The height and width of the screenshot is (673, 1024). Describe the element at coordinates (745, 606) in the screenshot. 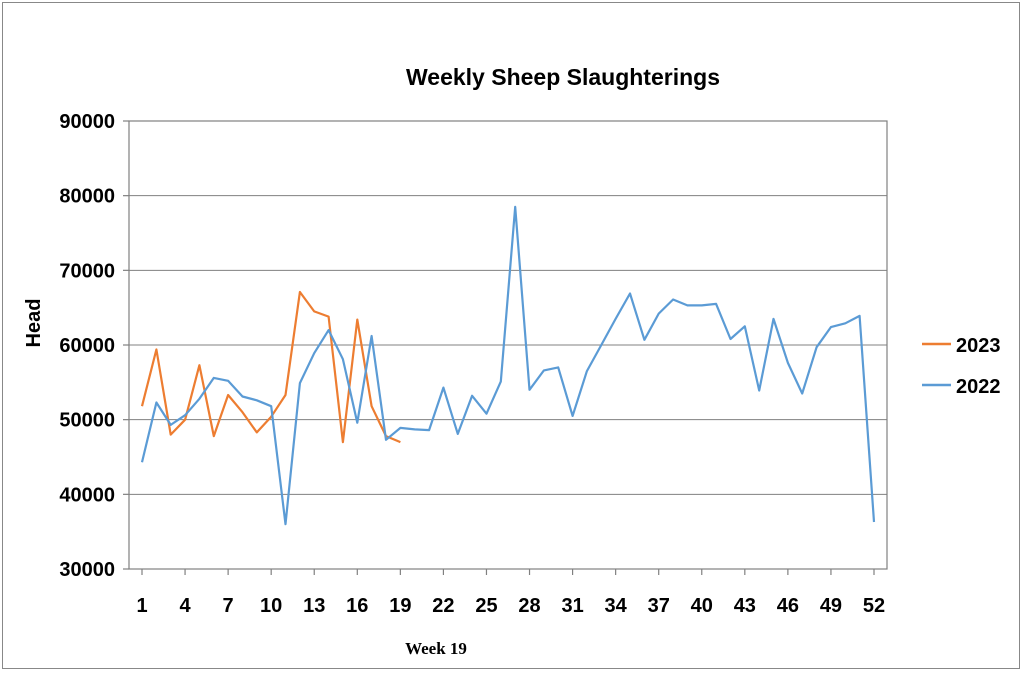

I see `x-tick-label-14: 43` at that location.